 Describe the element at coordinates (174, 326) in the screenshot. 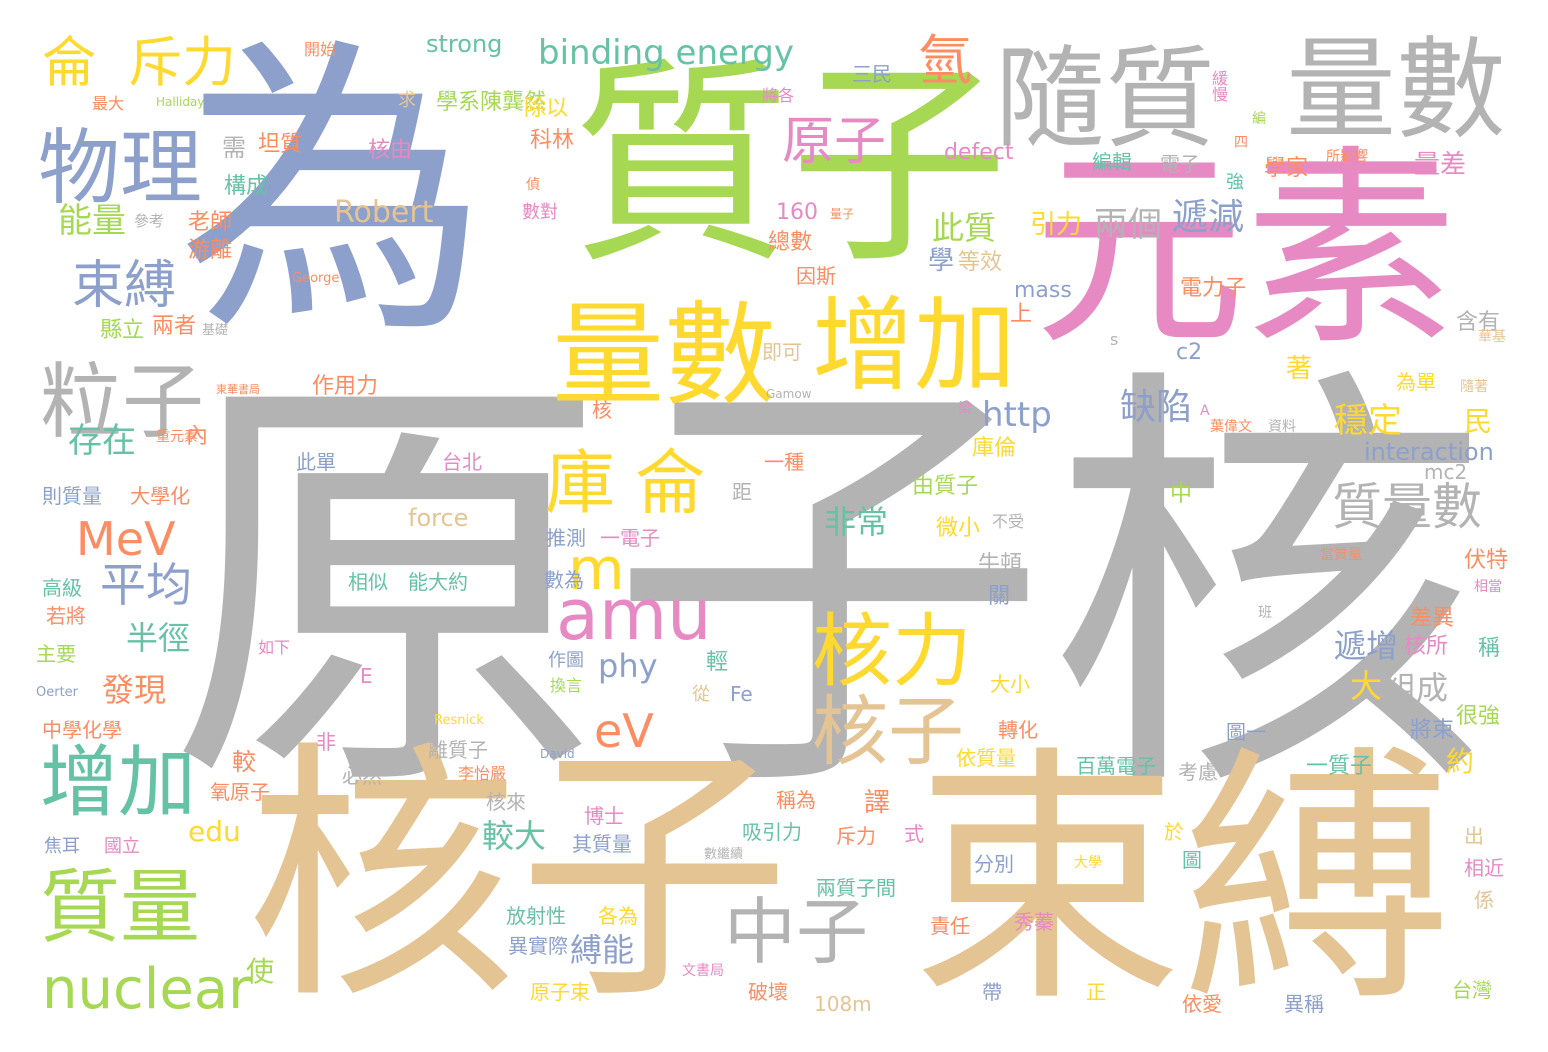

I see `word: 兩者` at that location.